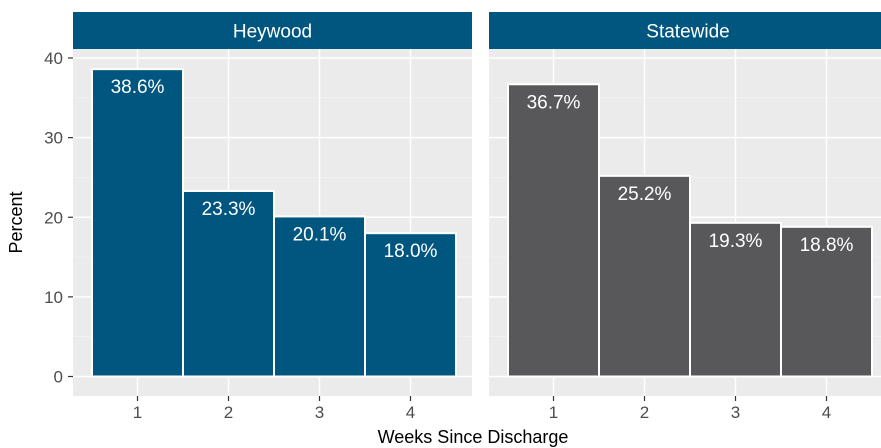 Image resolution: width=881 pixels, height=448 pixels. I want to click on bar-data-label: 18.8%, so click(827, 245).